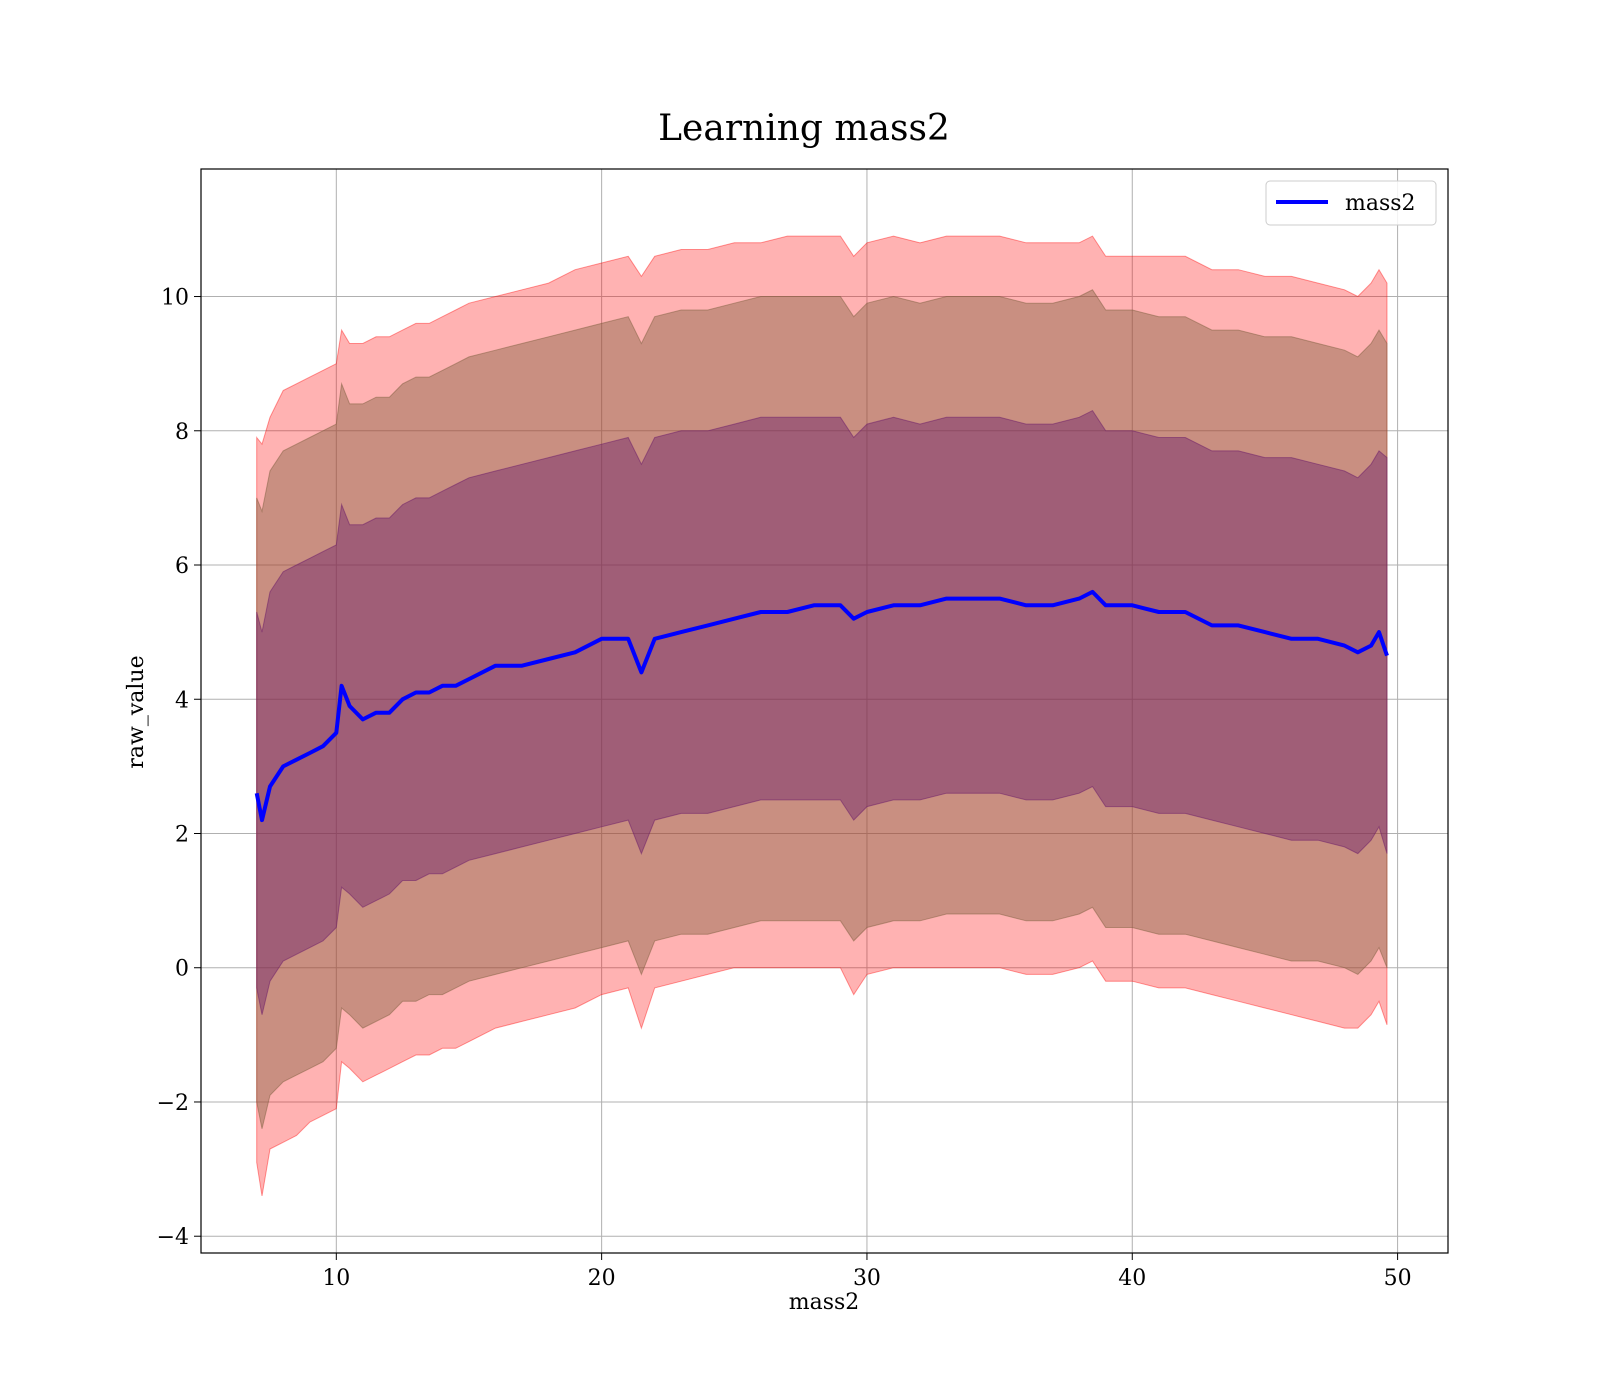 The image size is (1600, 1400). Describe the element at coordinates (182, 432) in the screenshot. I see `y-tick-label: 8` at that location.